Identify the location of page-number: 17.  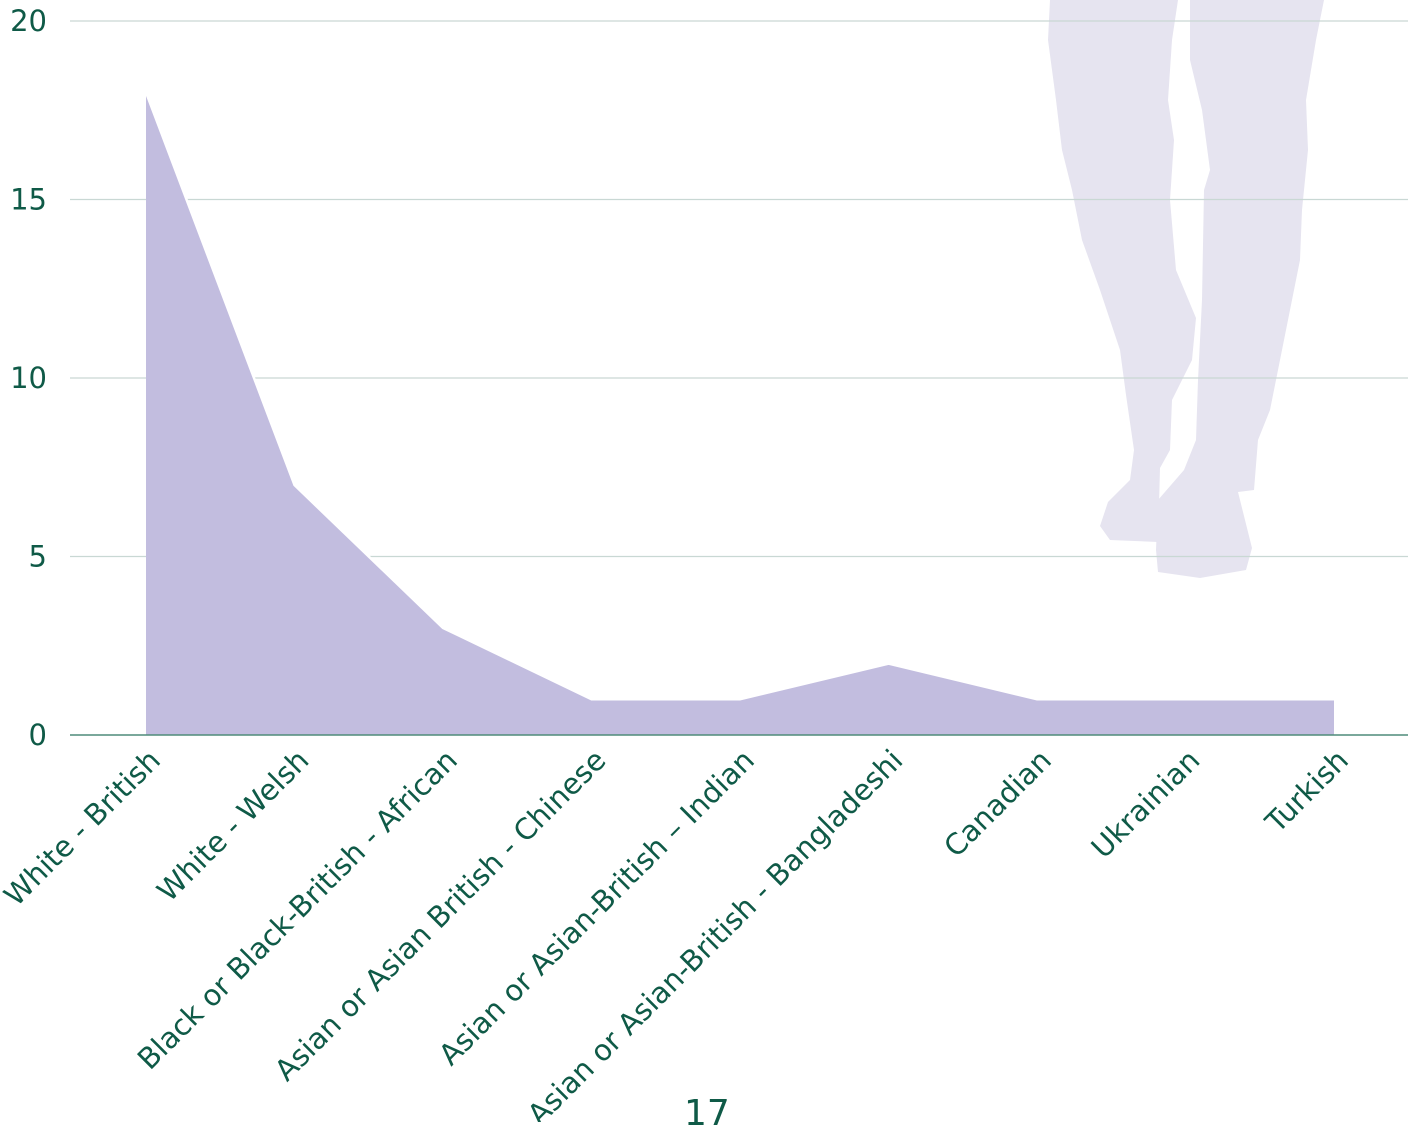
(707, 1113).